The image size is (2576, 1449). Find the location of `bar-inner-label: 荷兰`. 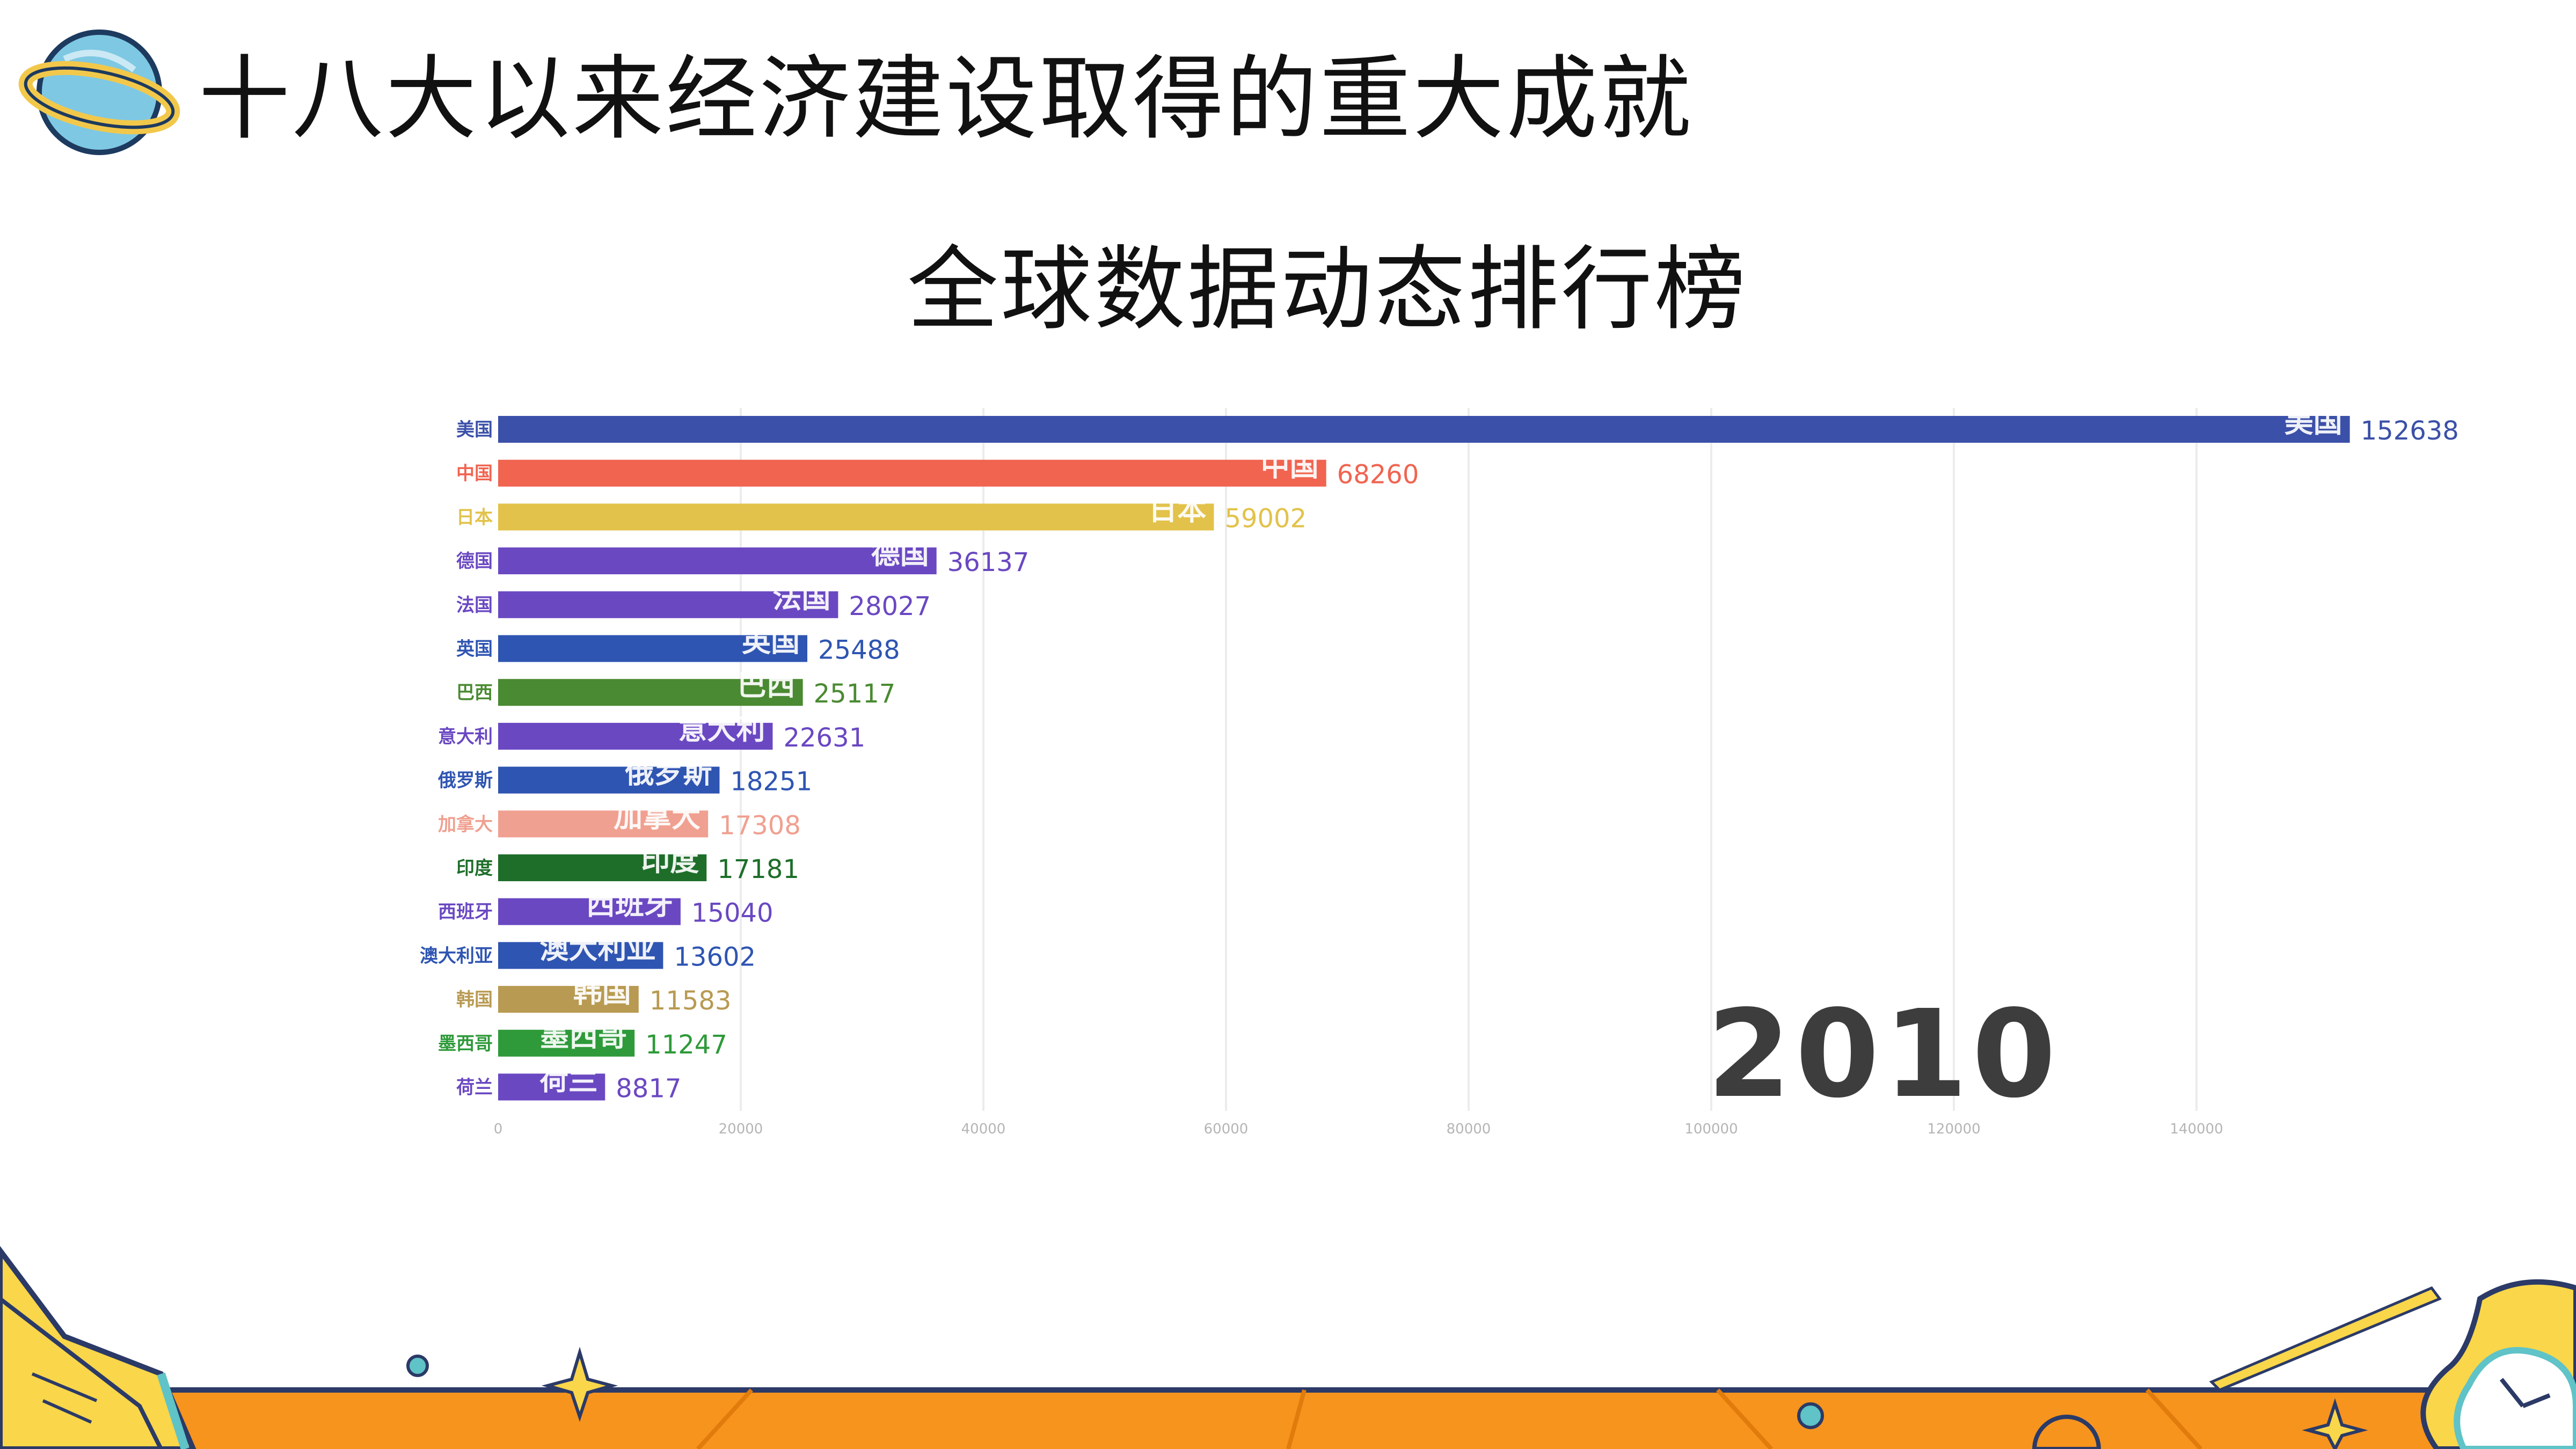

bar-inner-label: 荷兰 is located at coordinates (568, 1080).